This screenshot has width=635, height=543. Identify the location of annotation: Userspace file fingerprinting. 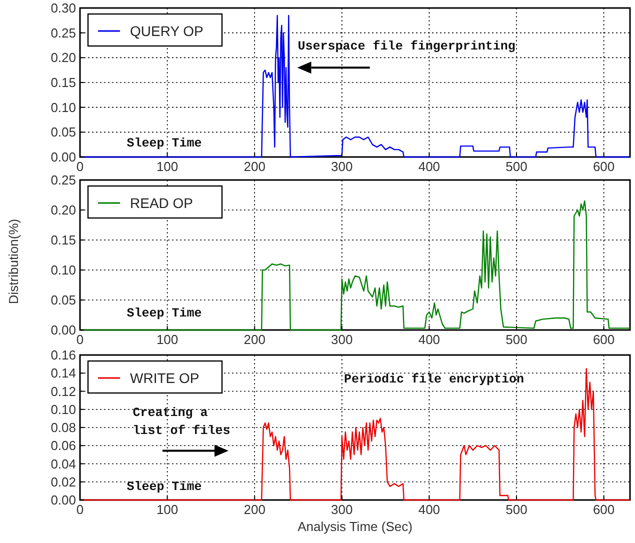
(407, 47).